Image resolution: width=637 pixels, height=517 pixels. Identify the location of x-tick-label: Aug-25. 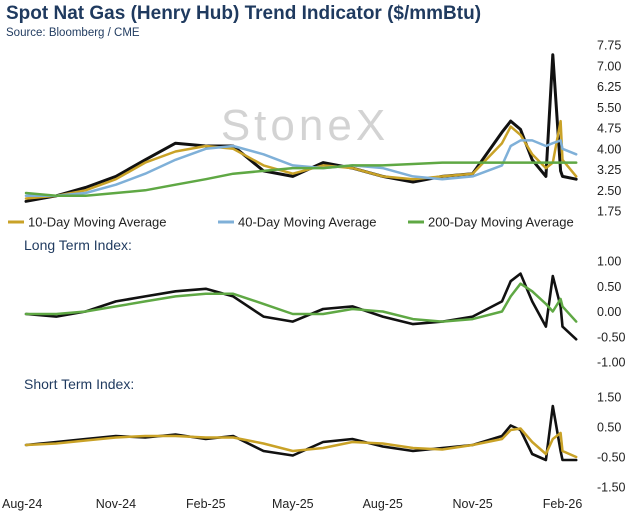
(383, 504).